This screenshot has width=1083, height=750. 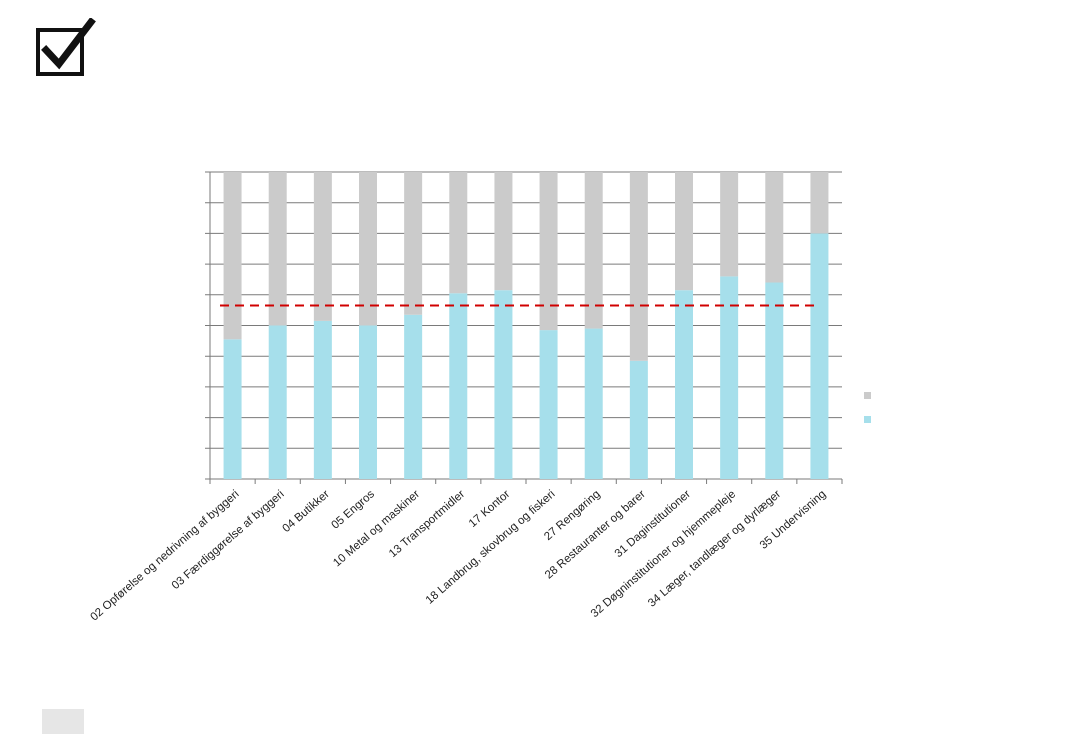 What do you see at coordinates (65, 48) in the screenshot?
I see `checkbox-checked-icon` at bounding box center [65, 48].